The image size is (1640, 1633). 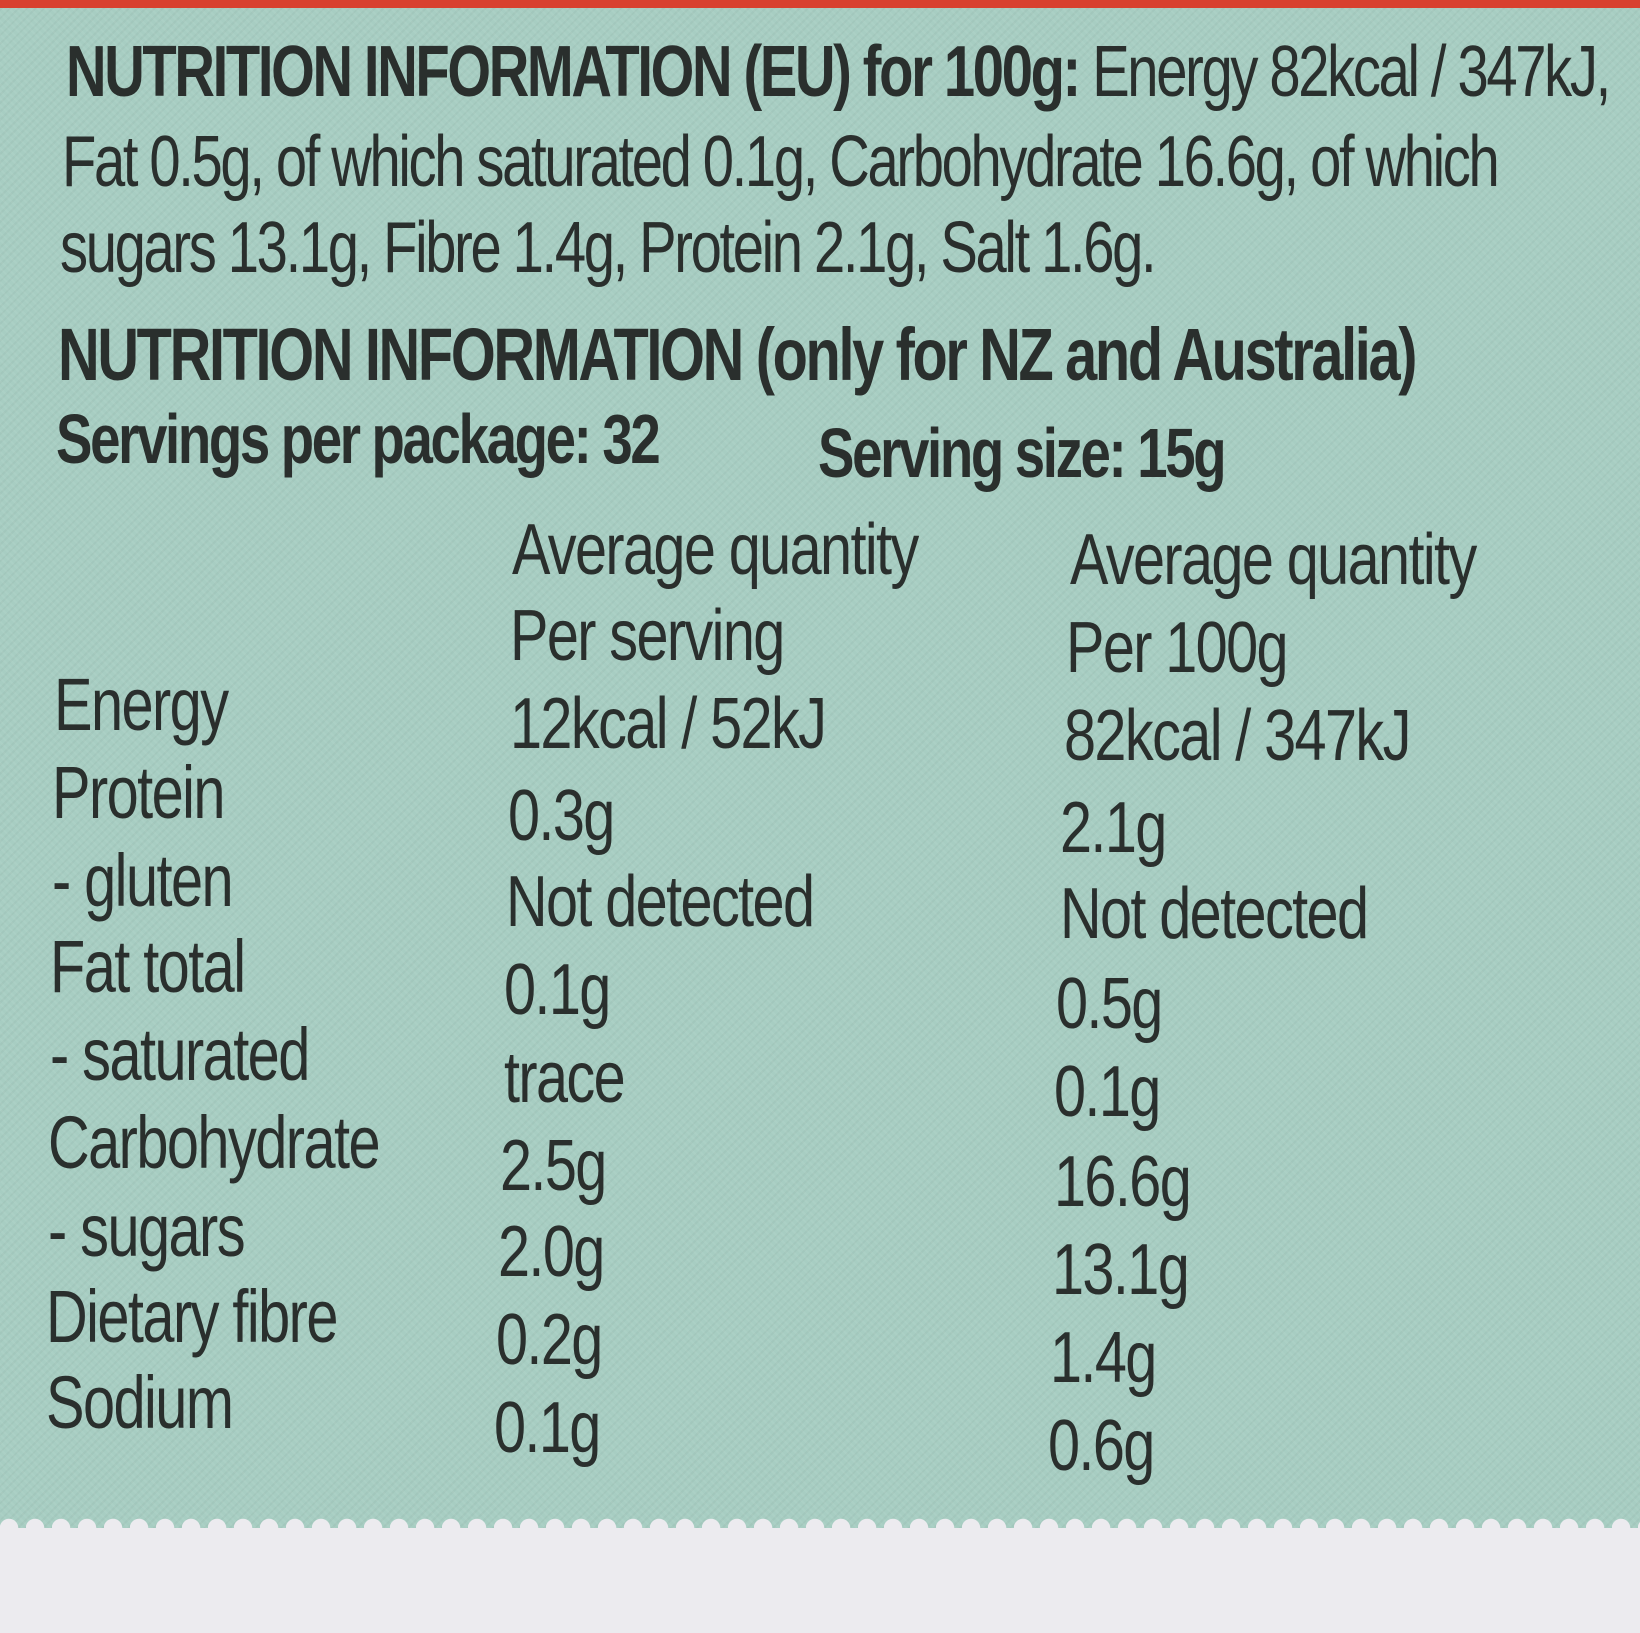 I want to click on cell-per-serving: 0.2g, so click(x=549, y=1340).